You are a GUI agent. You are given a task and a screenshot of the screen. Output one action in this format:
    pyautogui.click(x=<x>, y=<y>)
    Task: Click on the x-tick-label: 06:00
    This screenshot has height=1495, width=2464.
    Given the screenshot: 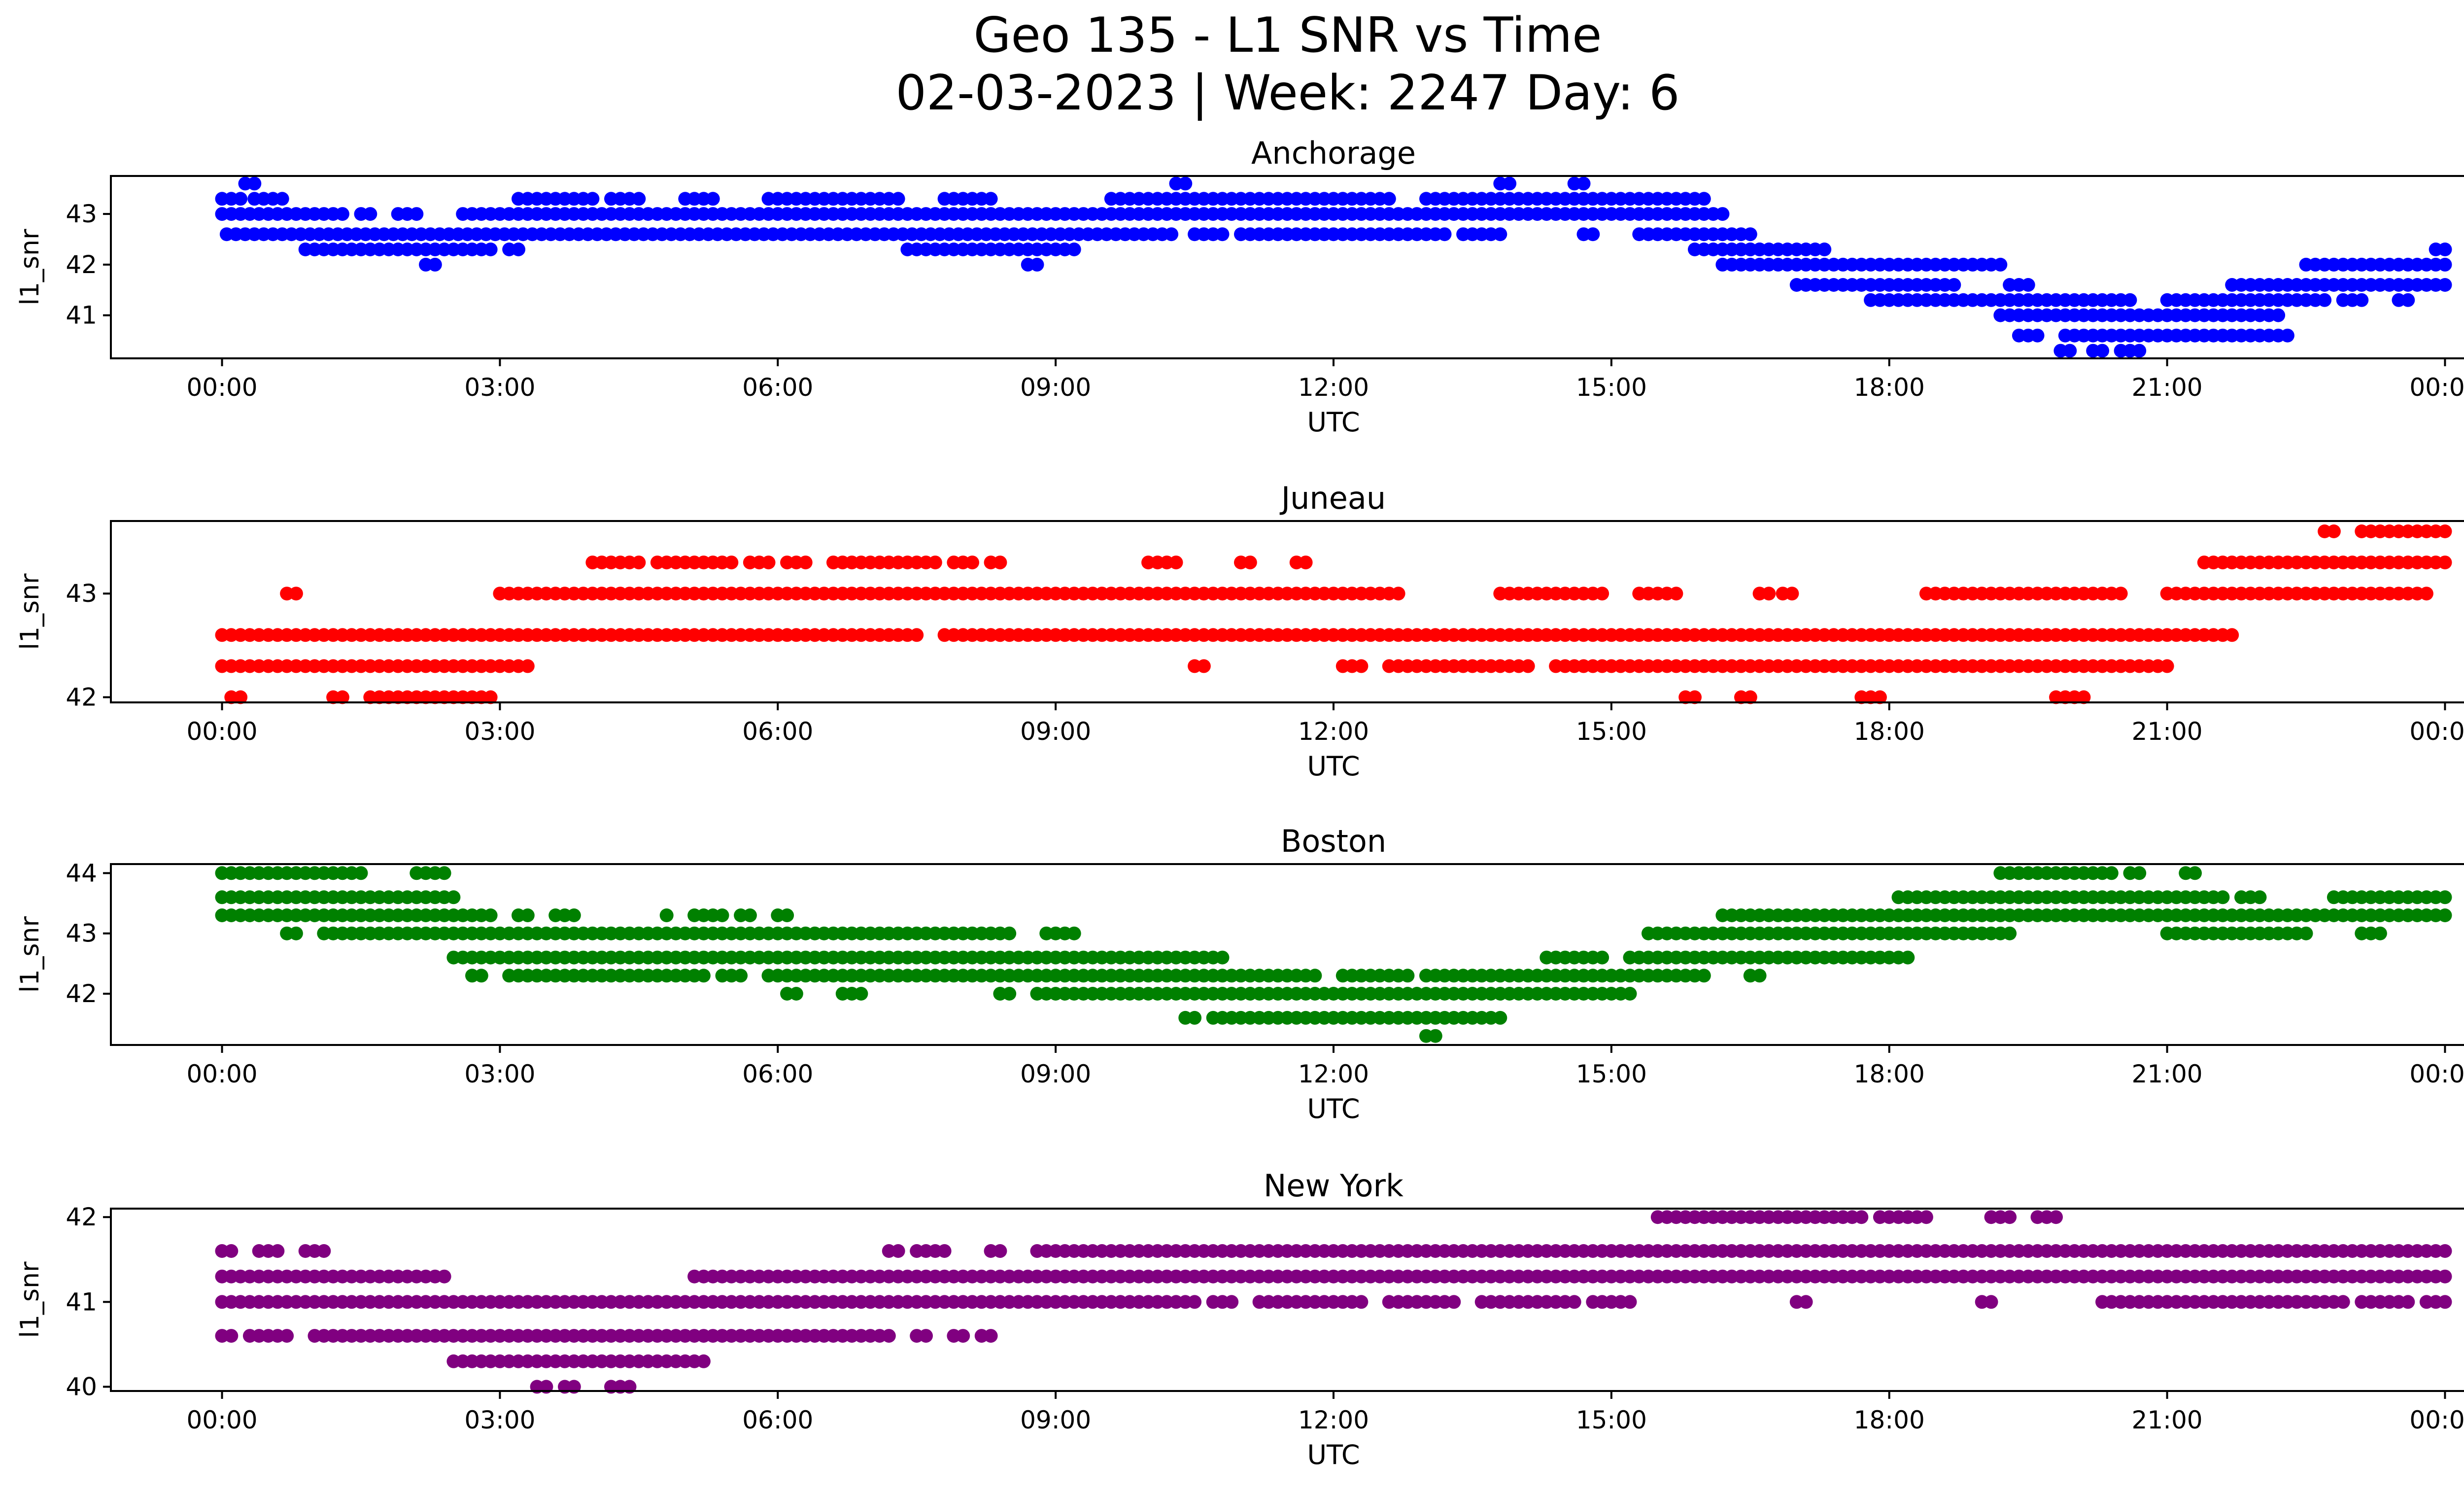 What is the action you would take?
    pyautogui.click(x=777, y=731)
    